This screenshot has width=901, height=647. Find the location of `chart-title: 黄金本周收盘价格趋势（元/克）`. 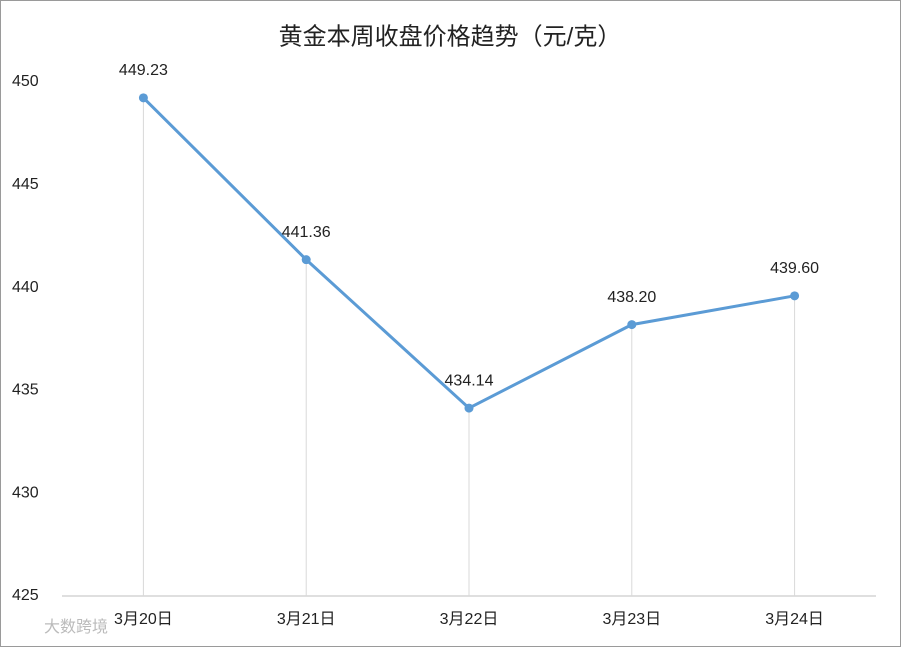

chart-title: 黄金本周收盘价格趋势（元/克） is located at coordinates (450, 36).